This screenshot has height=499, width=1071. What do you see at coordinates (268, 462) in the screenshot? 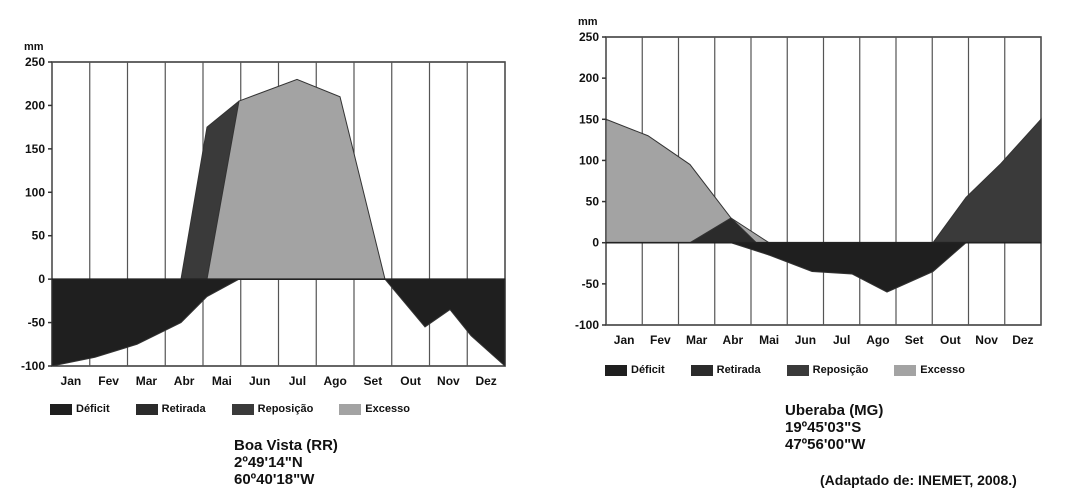
I see `station-latitude: 2º49'14"N` at bounding box center [268, 462].